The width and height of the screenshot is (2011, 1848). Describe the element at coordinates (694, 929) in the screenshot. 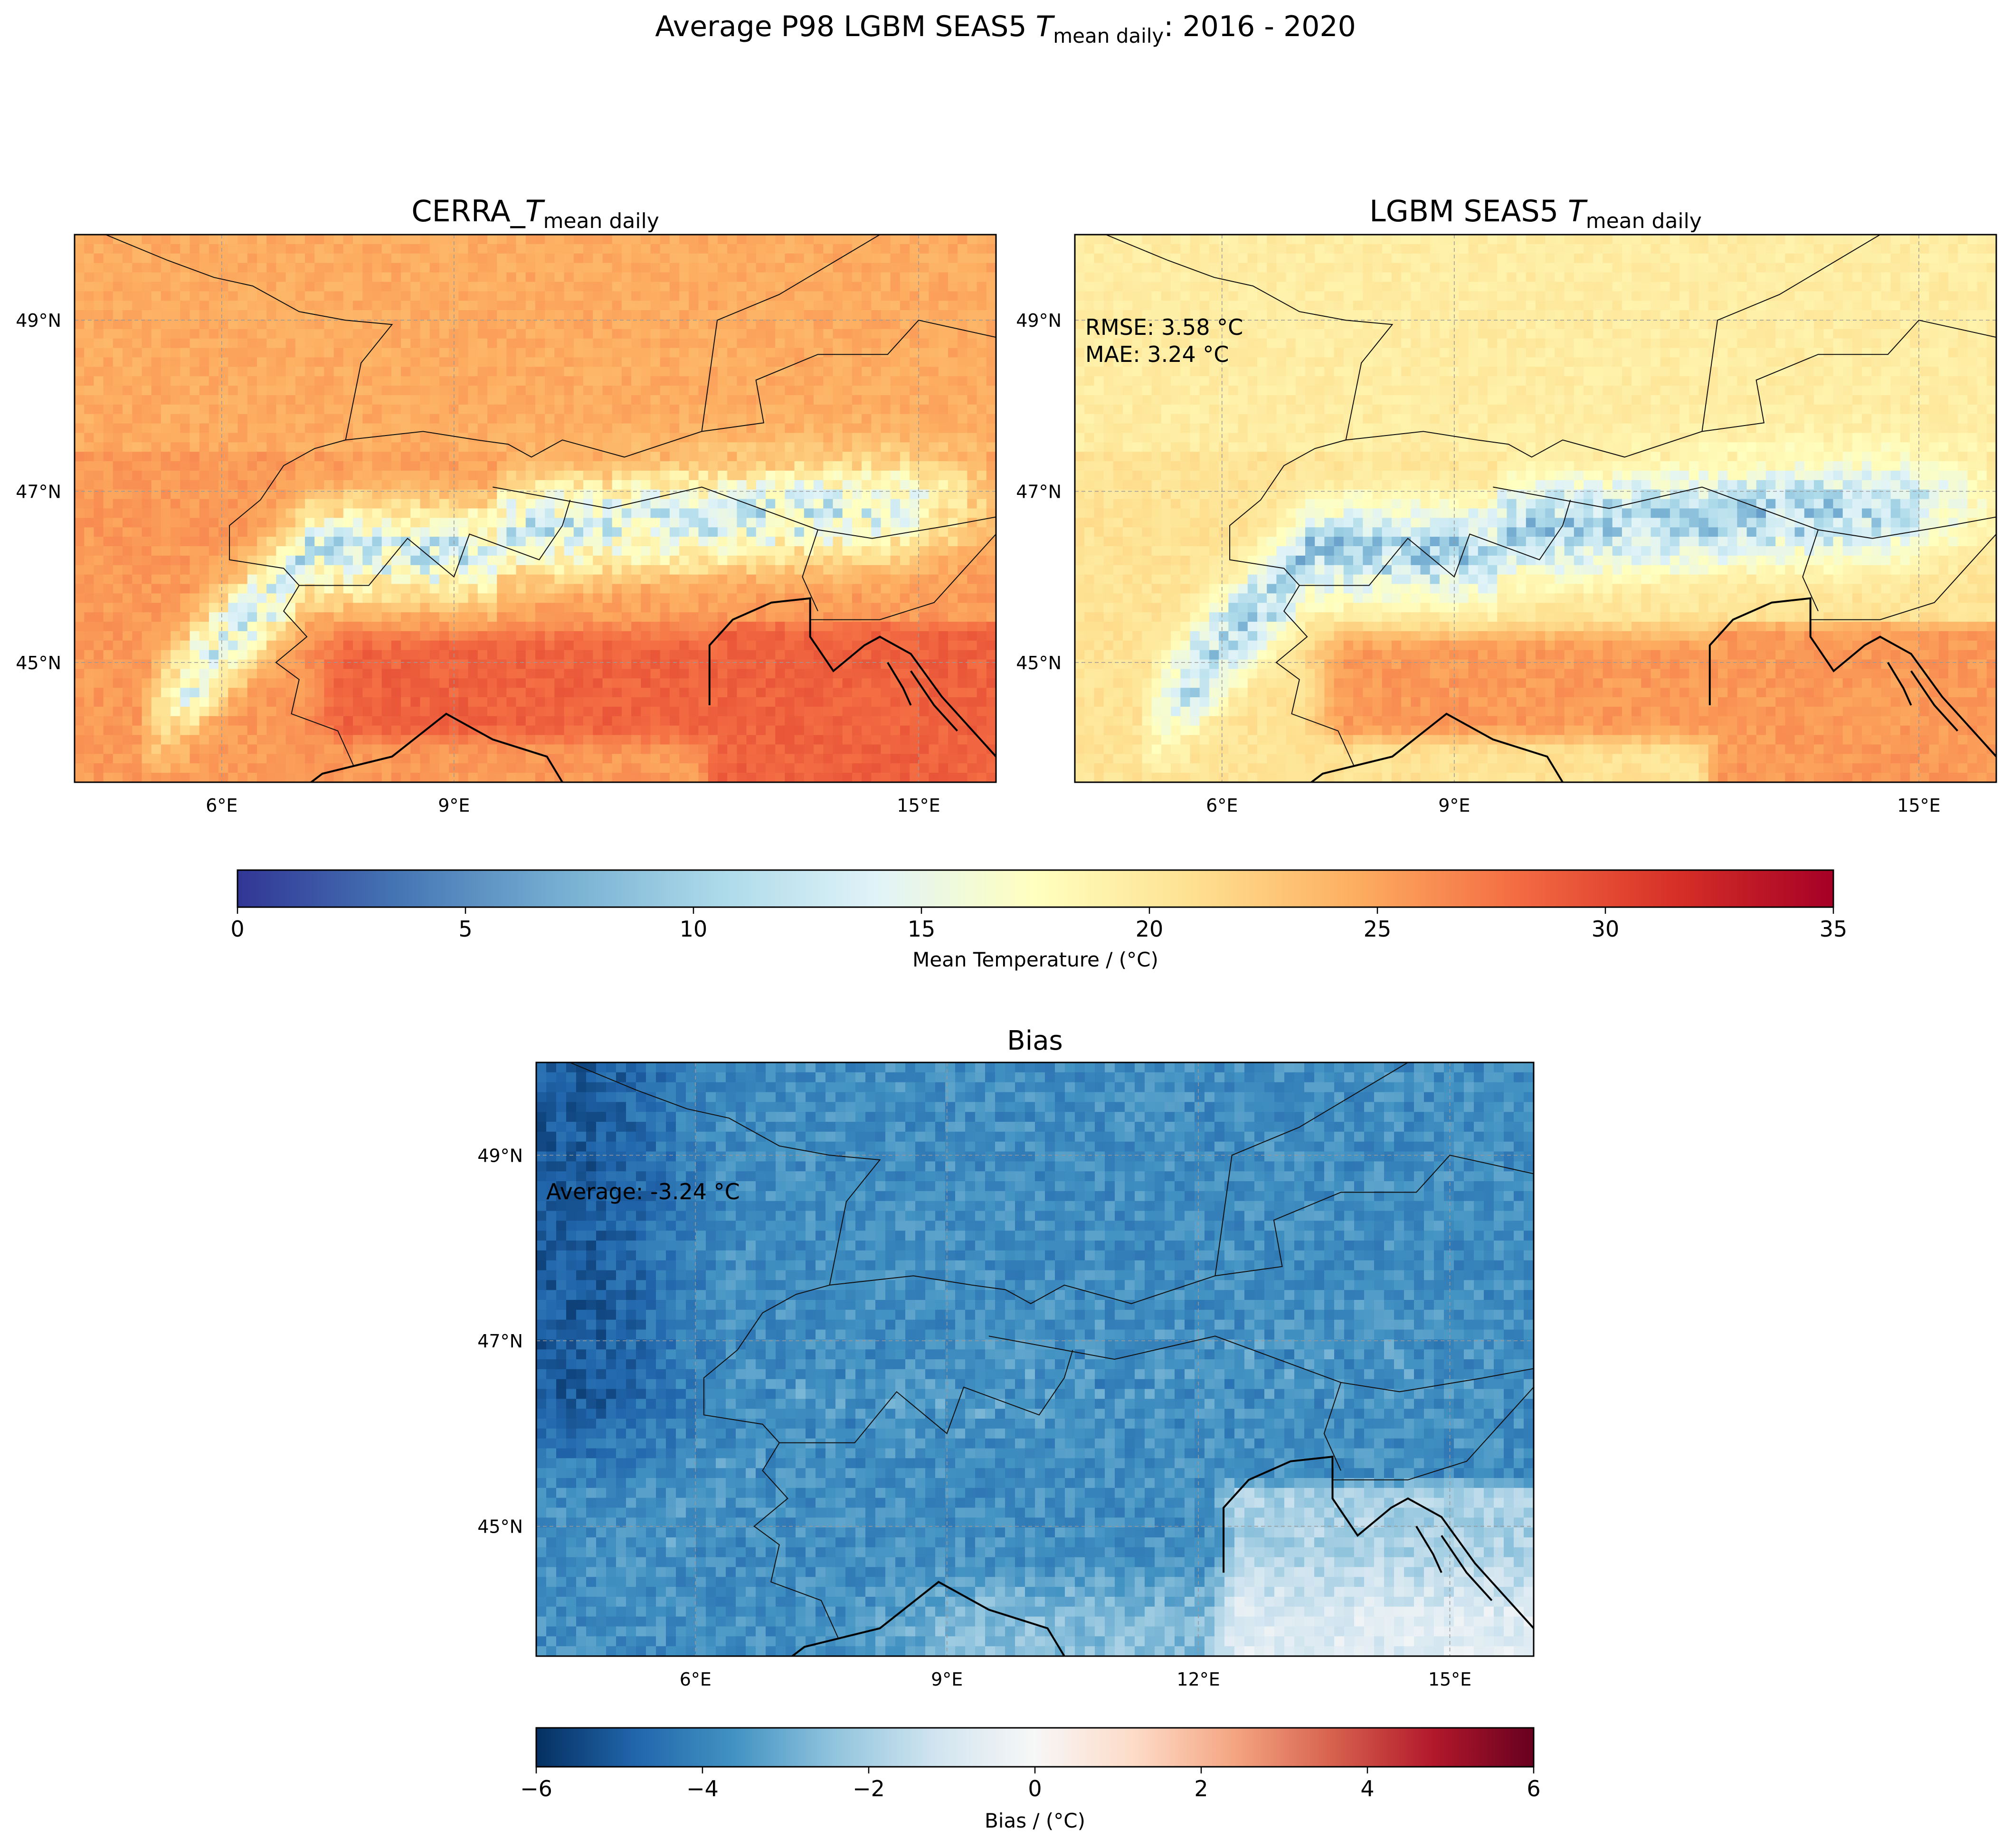

I see `colorbar-tick-label: 10` at that location.